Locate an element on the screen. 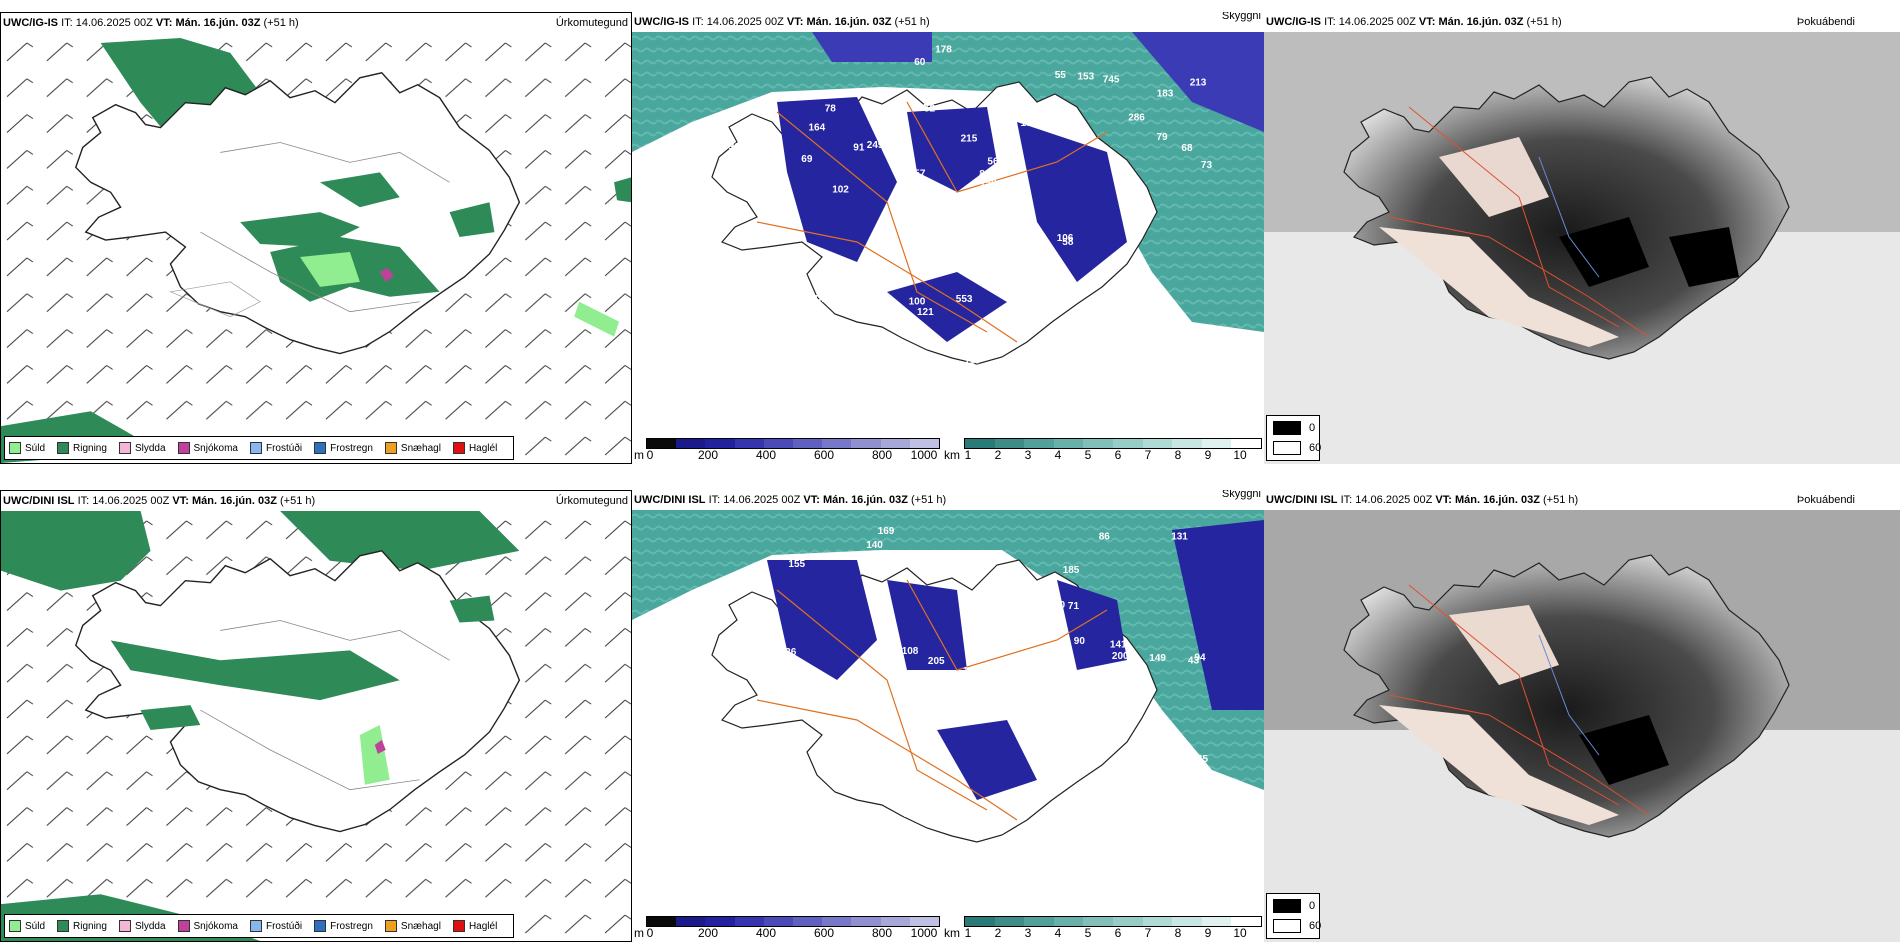  cloud-base-label: 73 is located at coordinates (1207, 165).